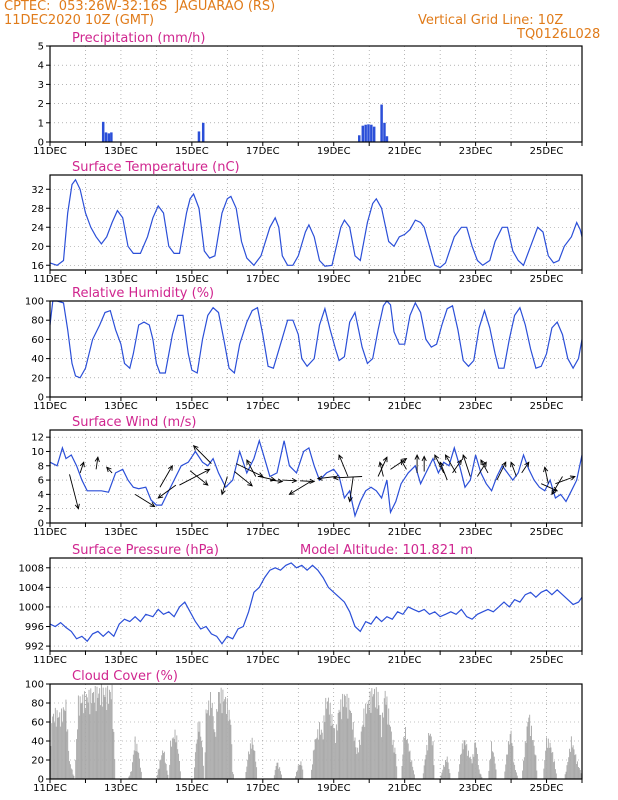 The height and width of the screenshot is (800, 618). I want to click on temp-series-line, so click(316, 223).